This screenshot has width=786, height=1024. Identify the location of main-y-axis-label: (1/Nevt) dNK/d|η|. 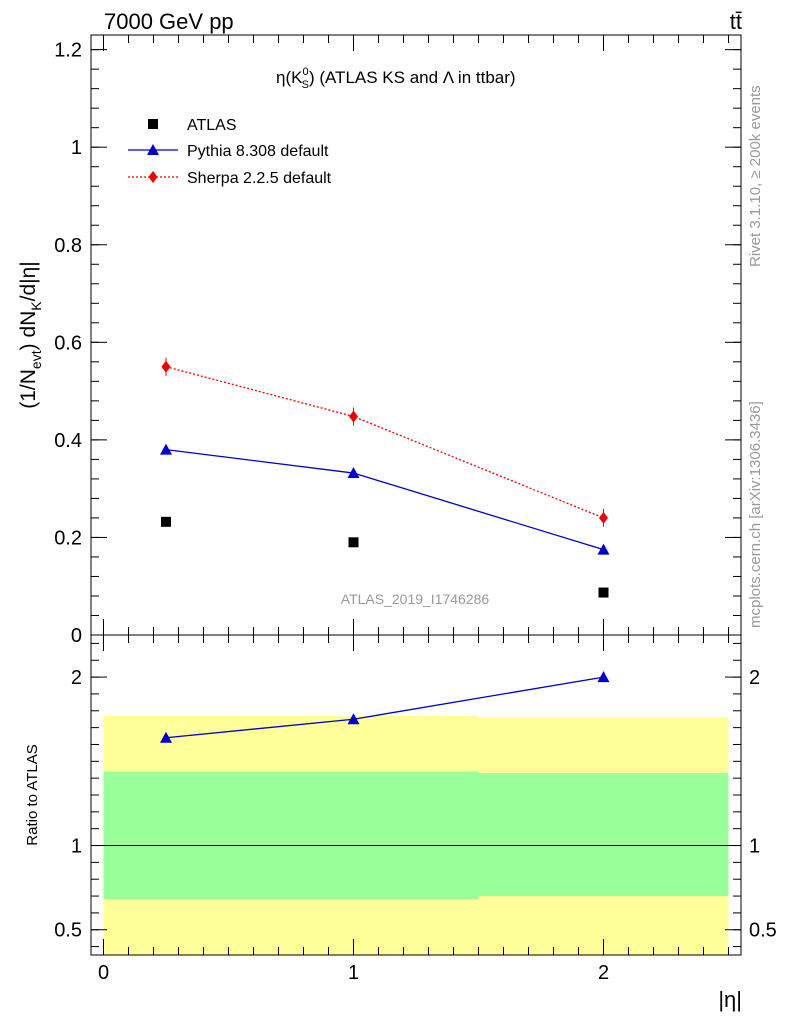
(30, 335).